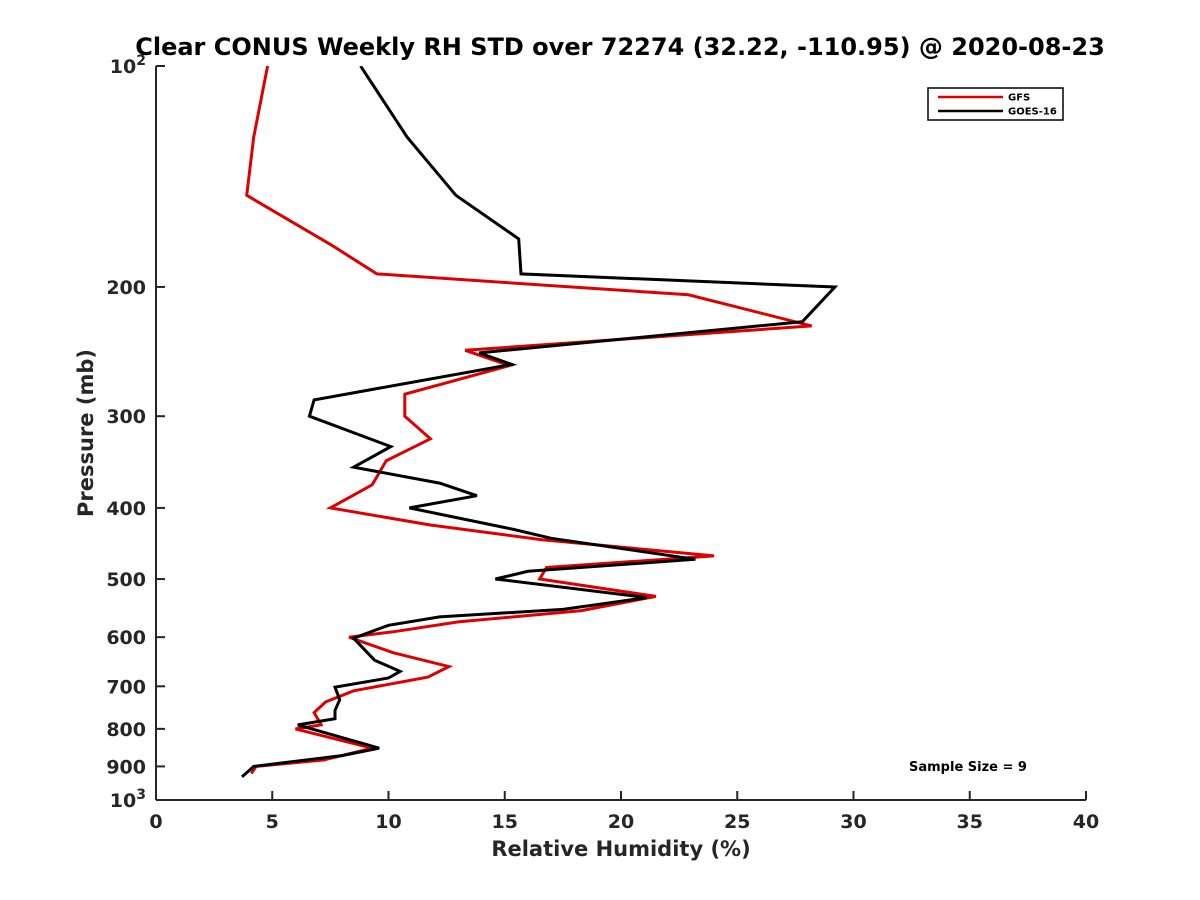 The width and height of the screenshot is (1200, 900). I want to click on x-tick-label: 10, so click(388, 822).